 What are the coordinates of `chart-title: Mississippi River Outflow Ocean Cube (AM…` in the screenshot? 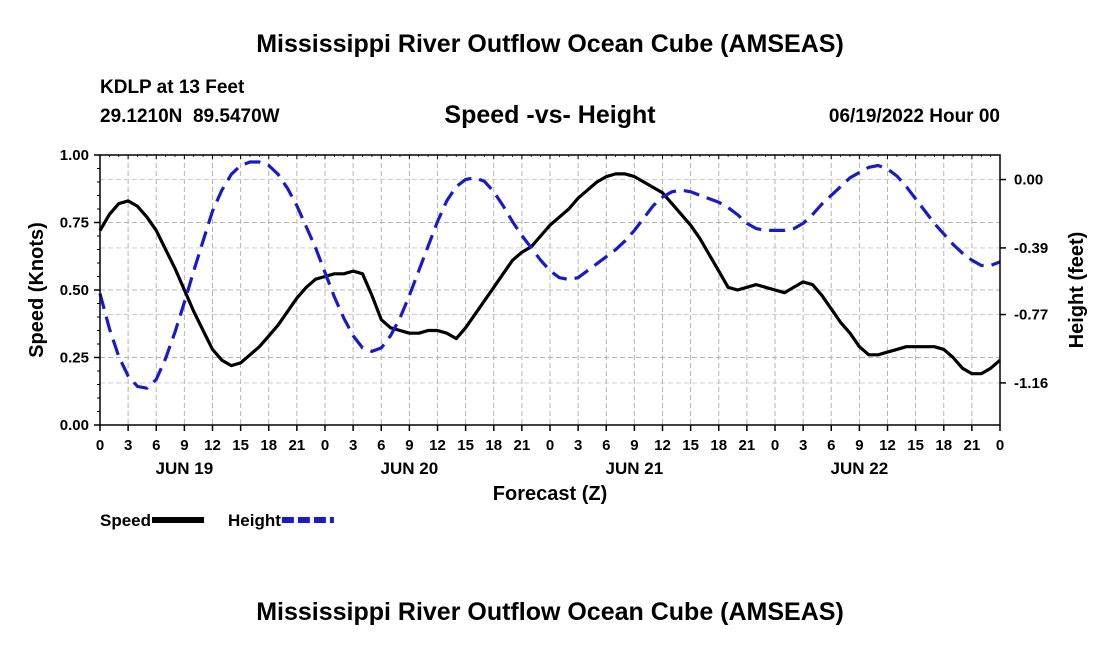 It's located at (550, 44).